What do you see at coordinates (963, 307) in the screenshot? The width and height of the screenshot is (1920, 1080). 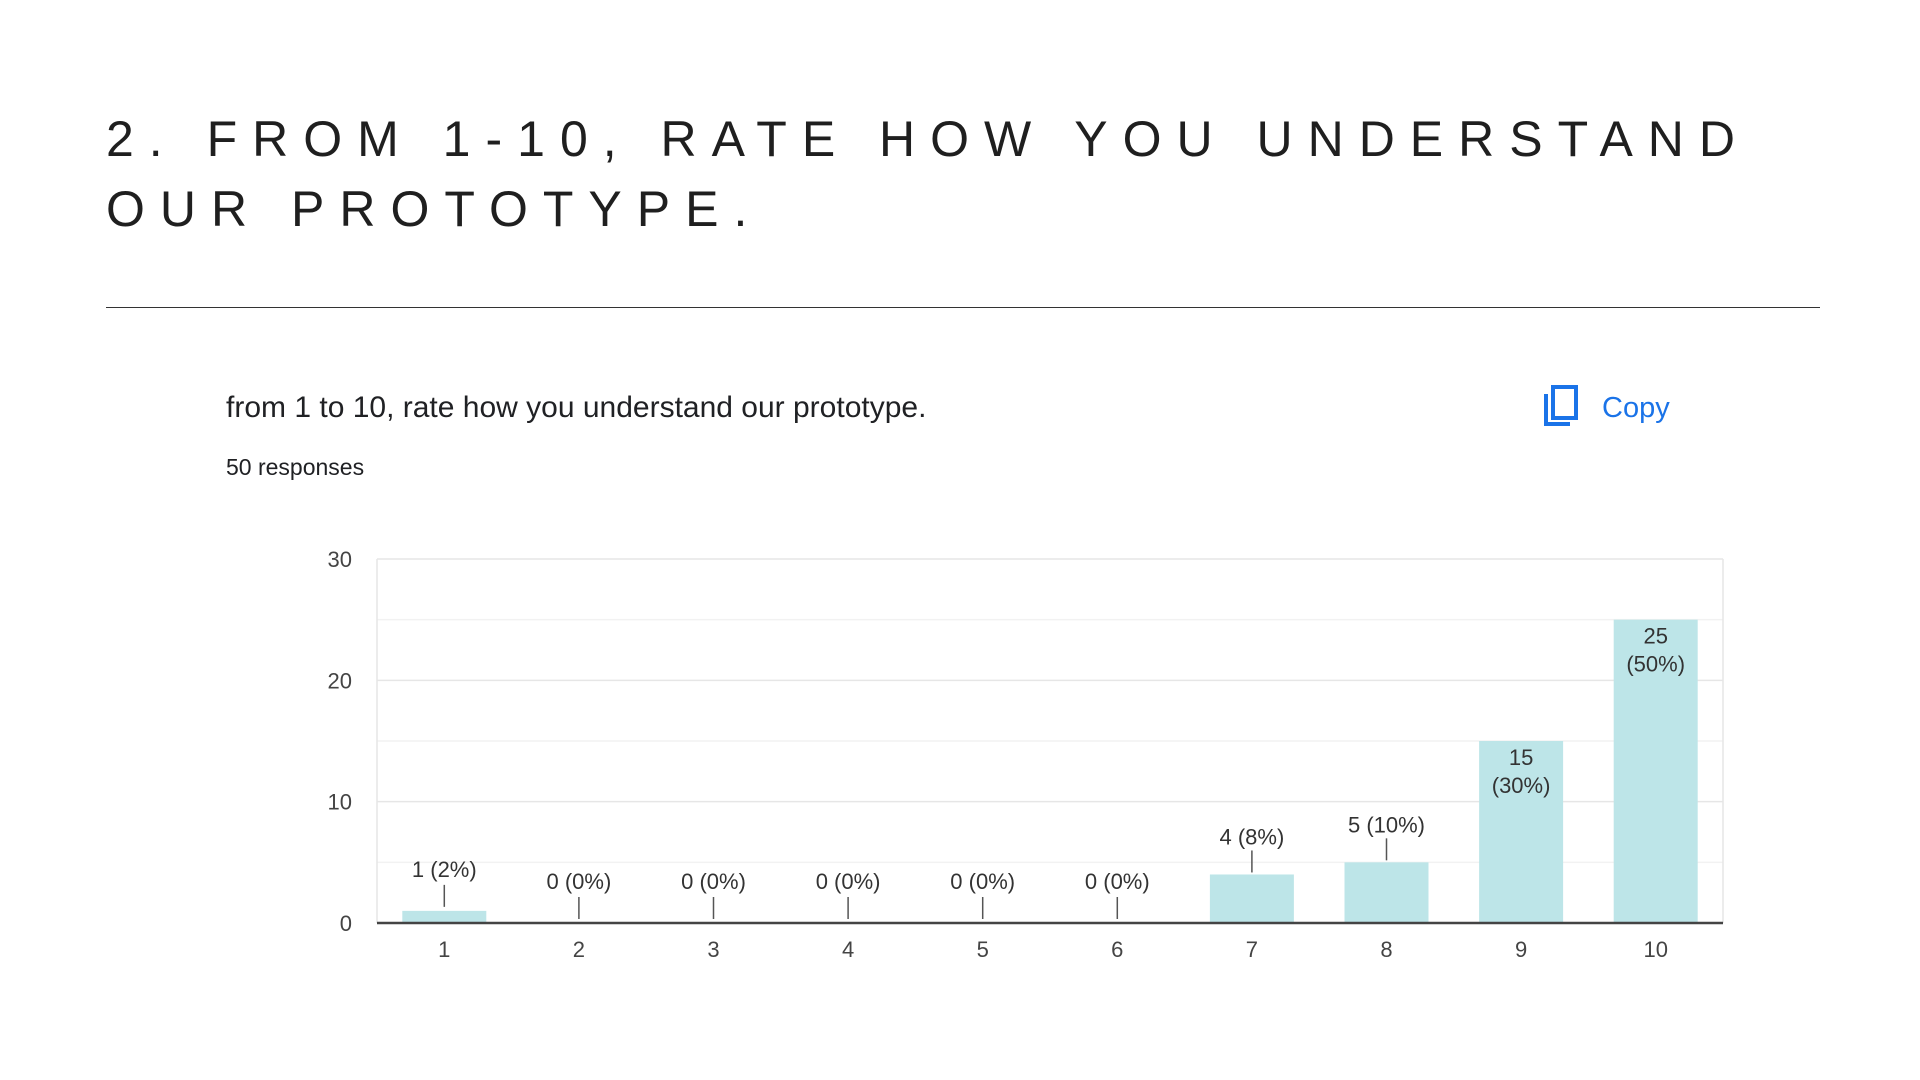 I see `title-divider` at bounding box center [963, 307].